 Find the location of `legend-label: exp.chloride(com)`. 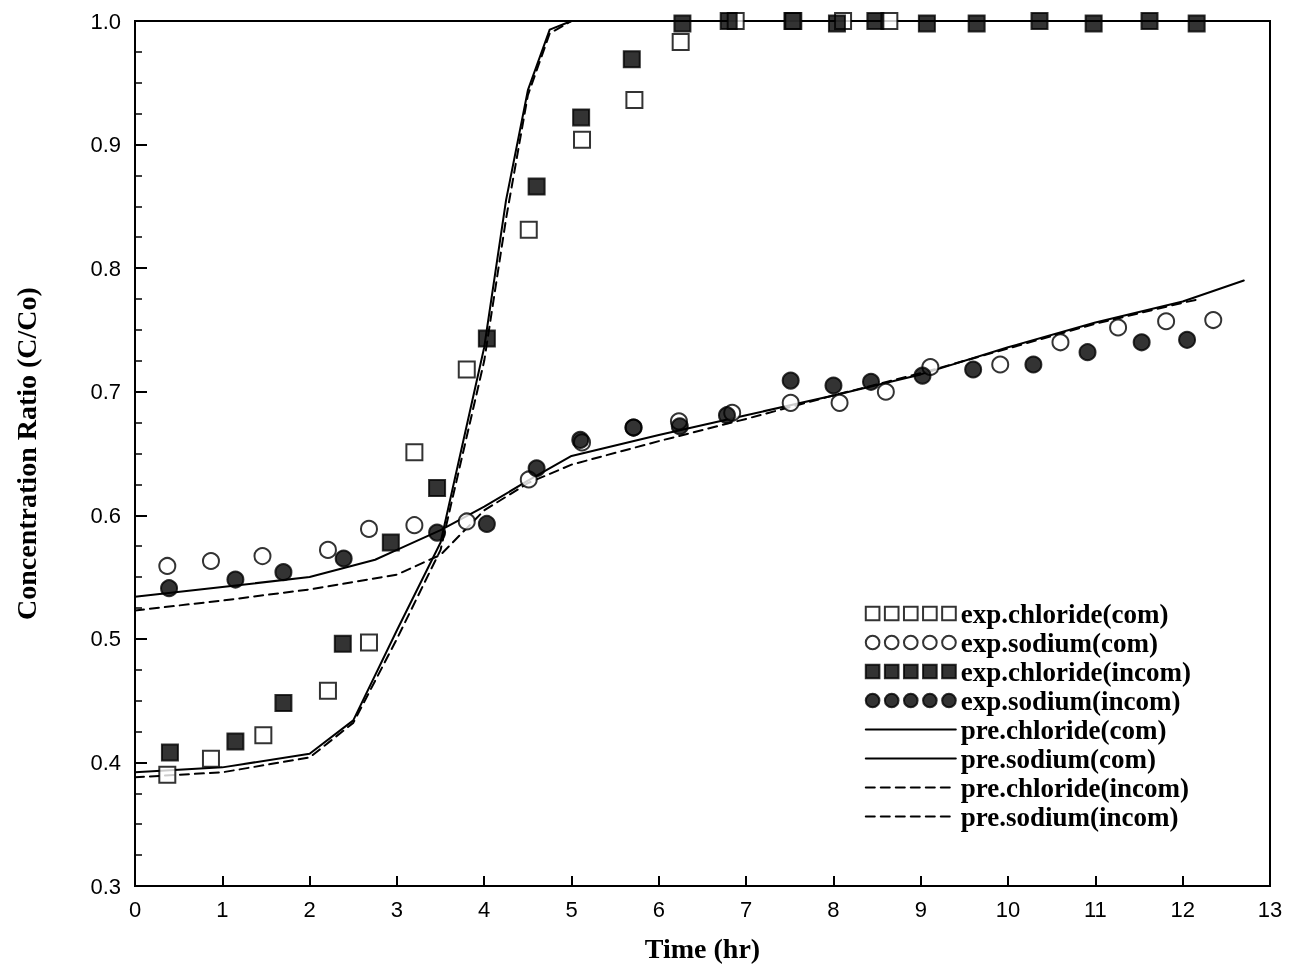

legend-label: exp.chloride(com) is located at coordinates (1064, 613).